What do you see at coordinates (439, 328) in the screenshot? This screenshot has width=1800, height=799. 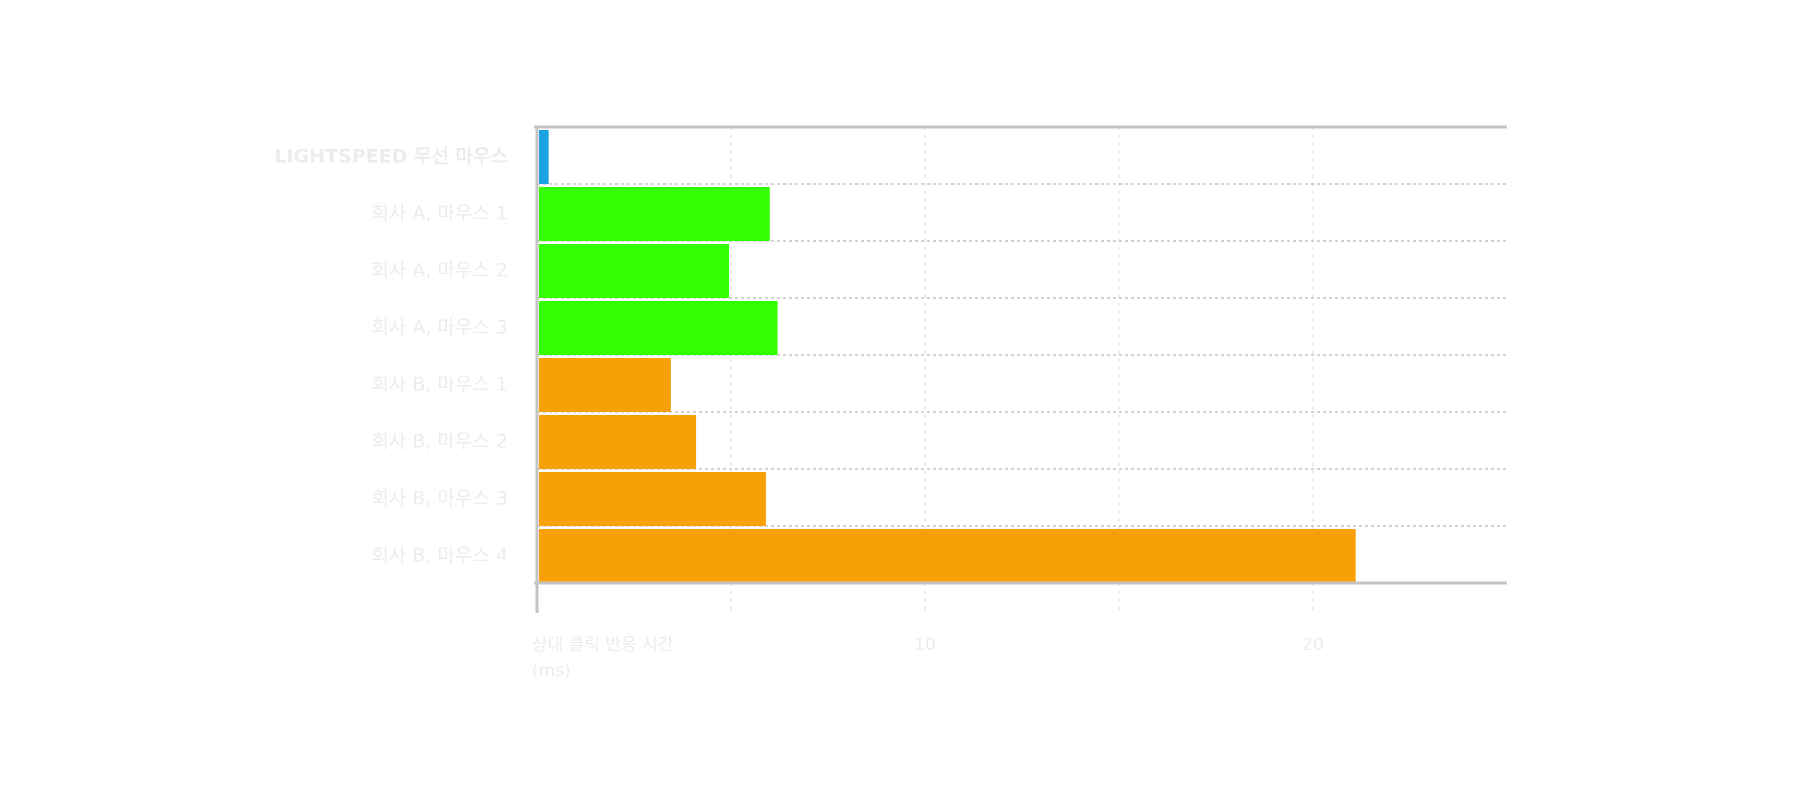 I see `category-label-3: 회사 A, 마우스 3` at bounding box center [439, 328].